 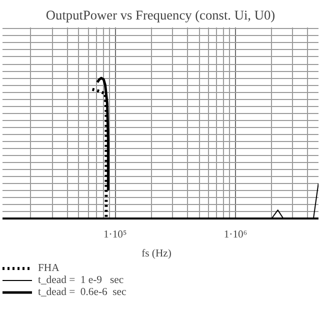 What do you see at coordinates (115, 235) in the screenshot?
I see `x-tick-label: 1·10⁵` at bounding box center [115, 235].